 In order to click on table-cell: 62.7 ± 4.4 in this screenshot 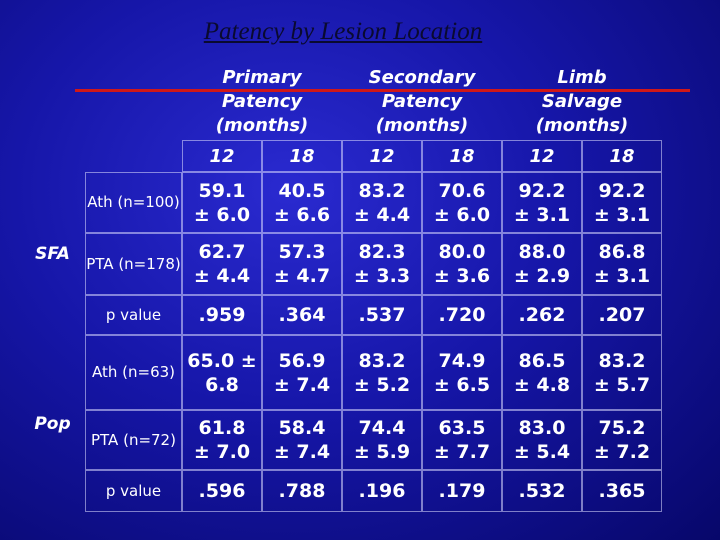, I will do `click(222, 264)`.